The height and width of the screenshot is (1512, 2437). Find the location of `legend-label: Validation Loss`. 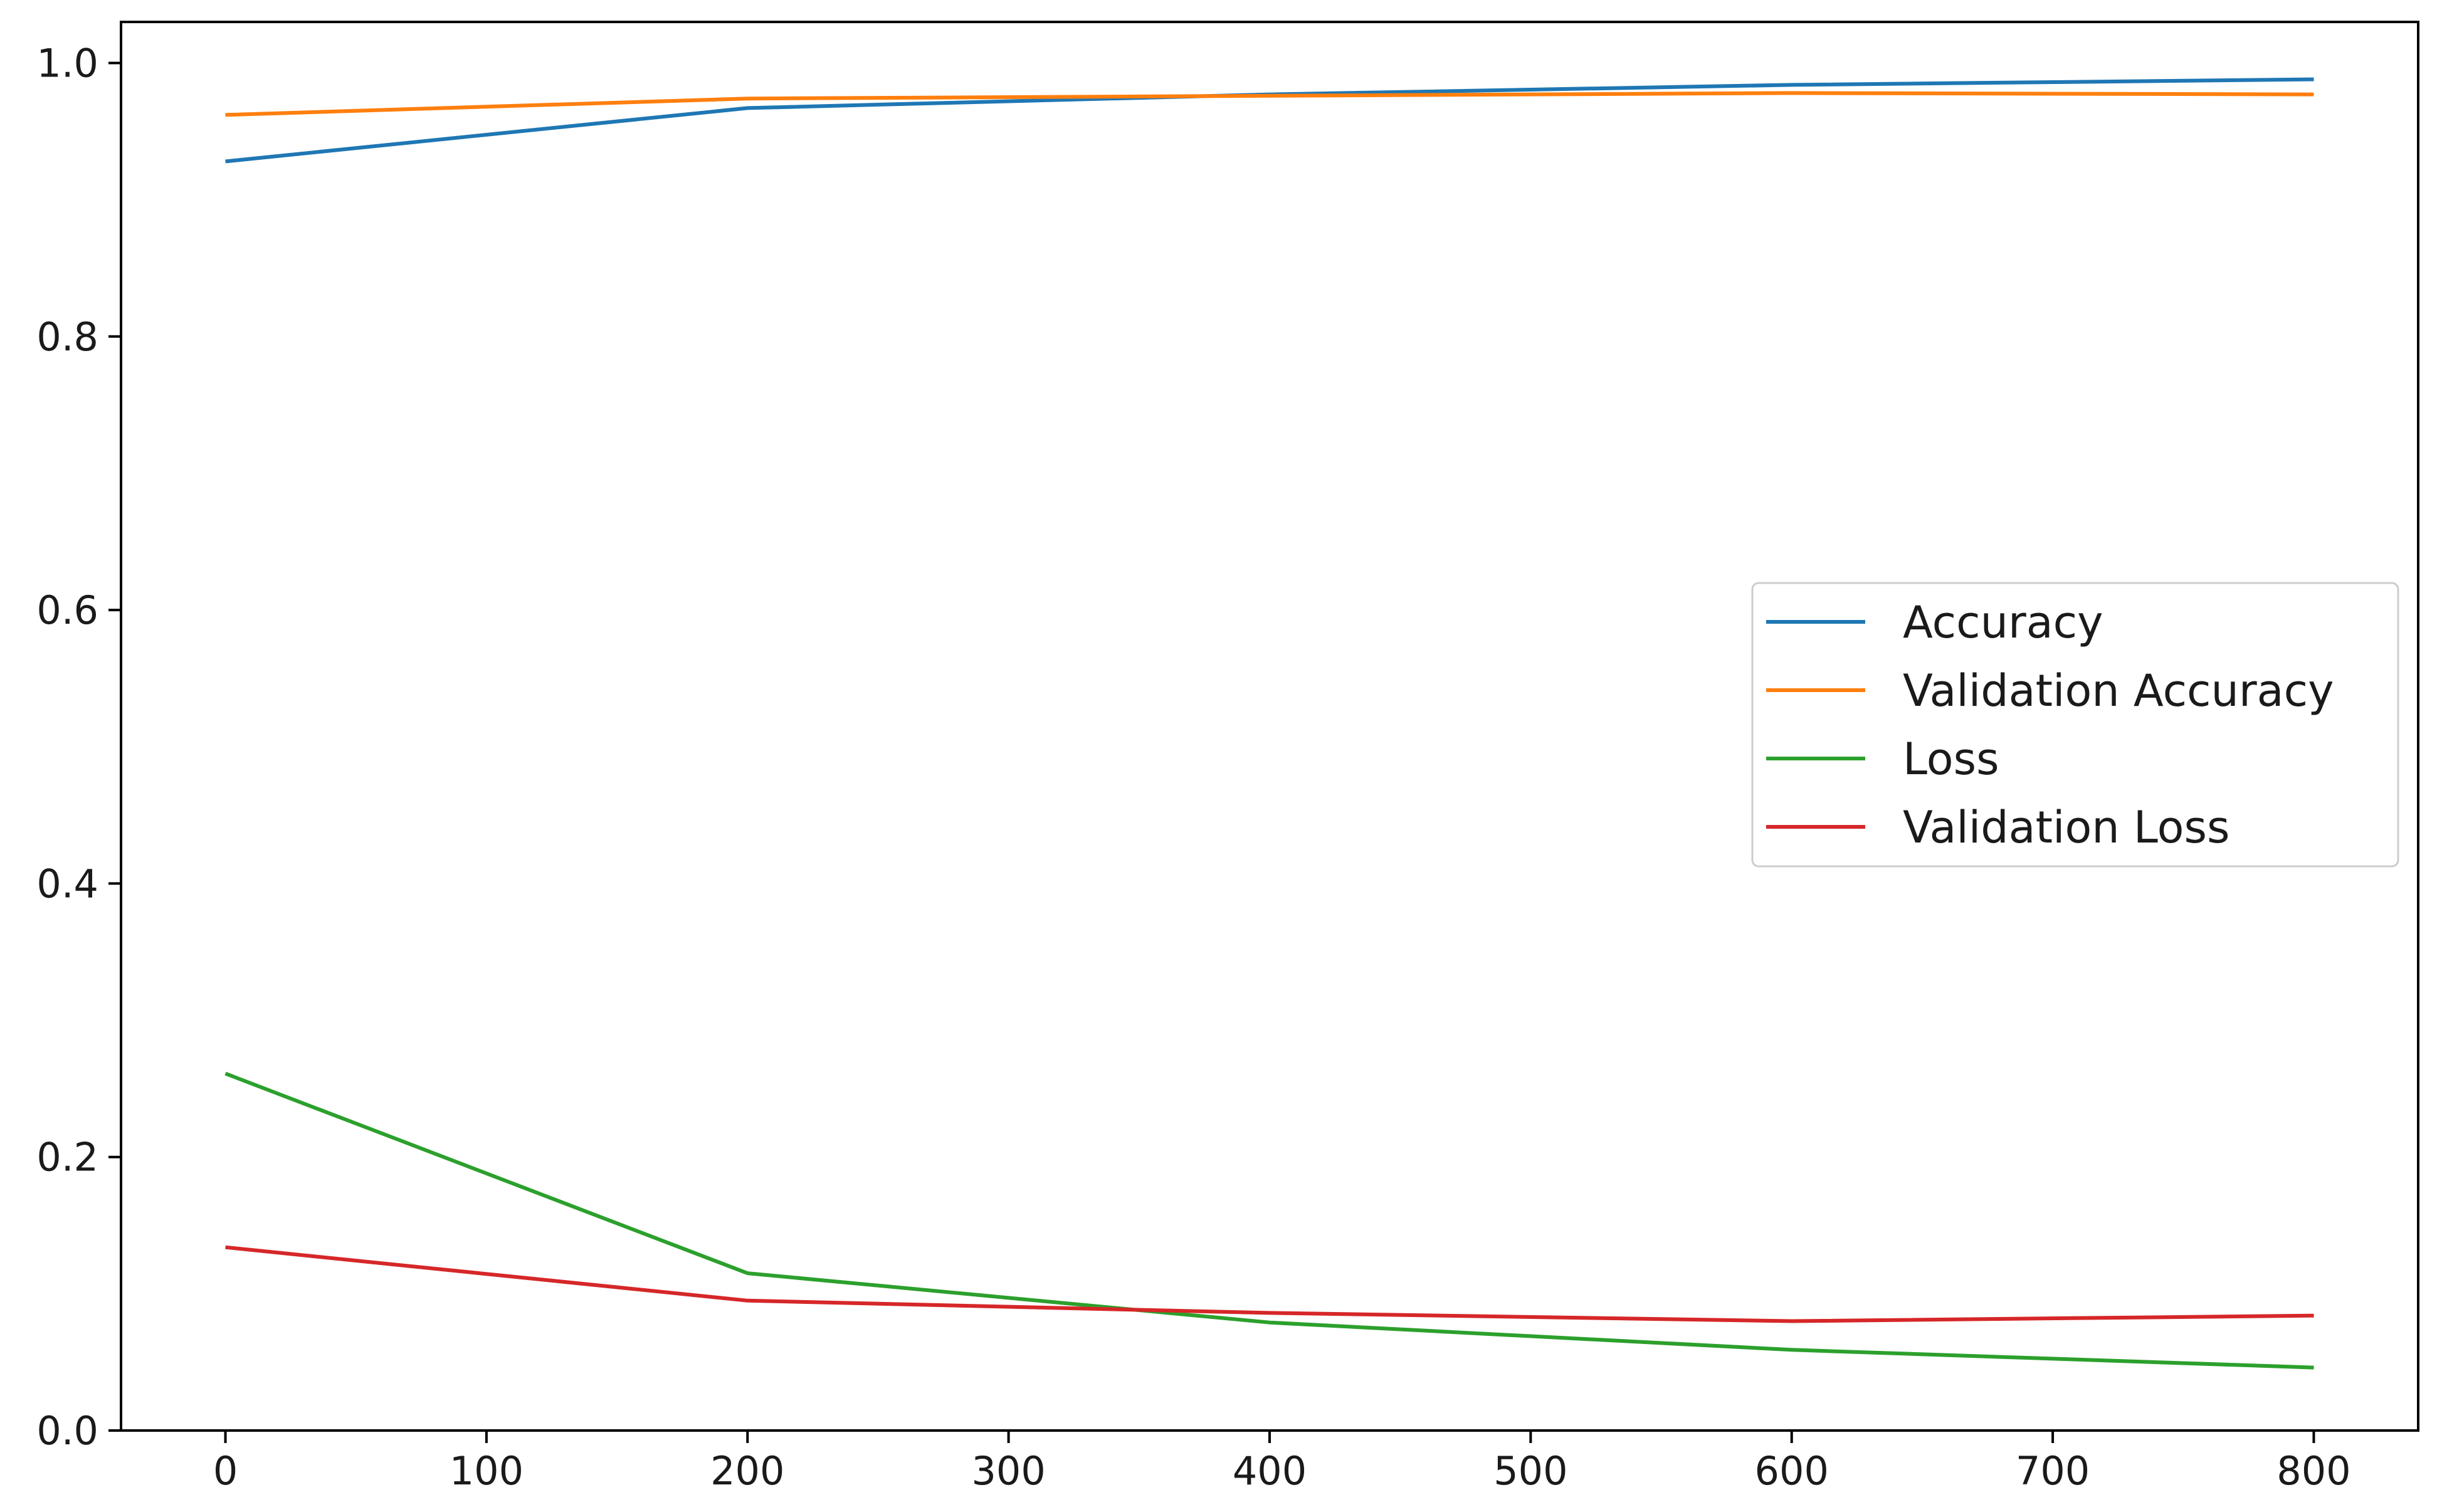

legend-label: Validation Loss is located at coordinates (2066, 828).